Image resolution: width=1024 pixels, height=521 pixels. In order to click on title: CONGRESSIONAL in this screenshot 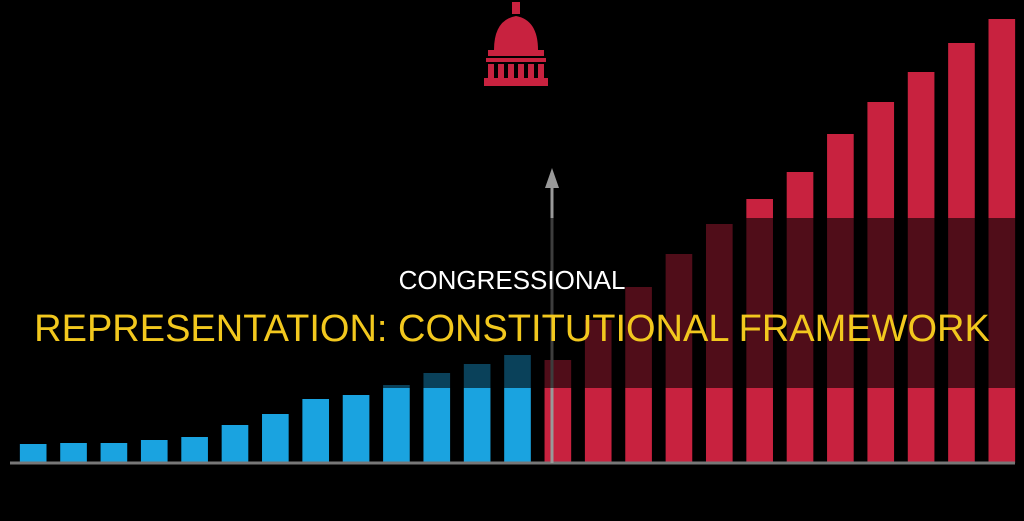, I will do `click(512, 280)`.